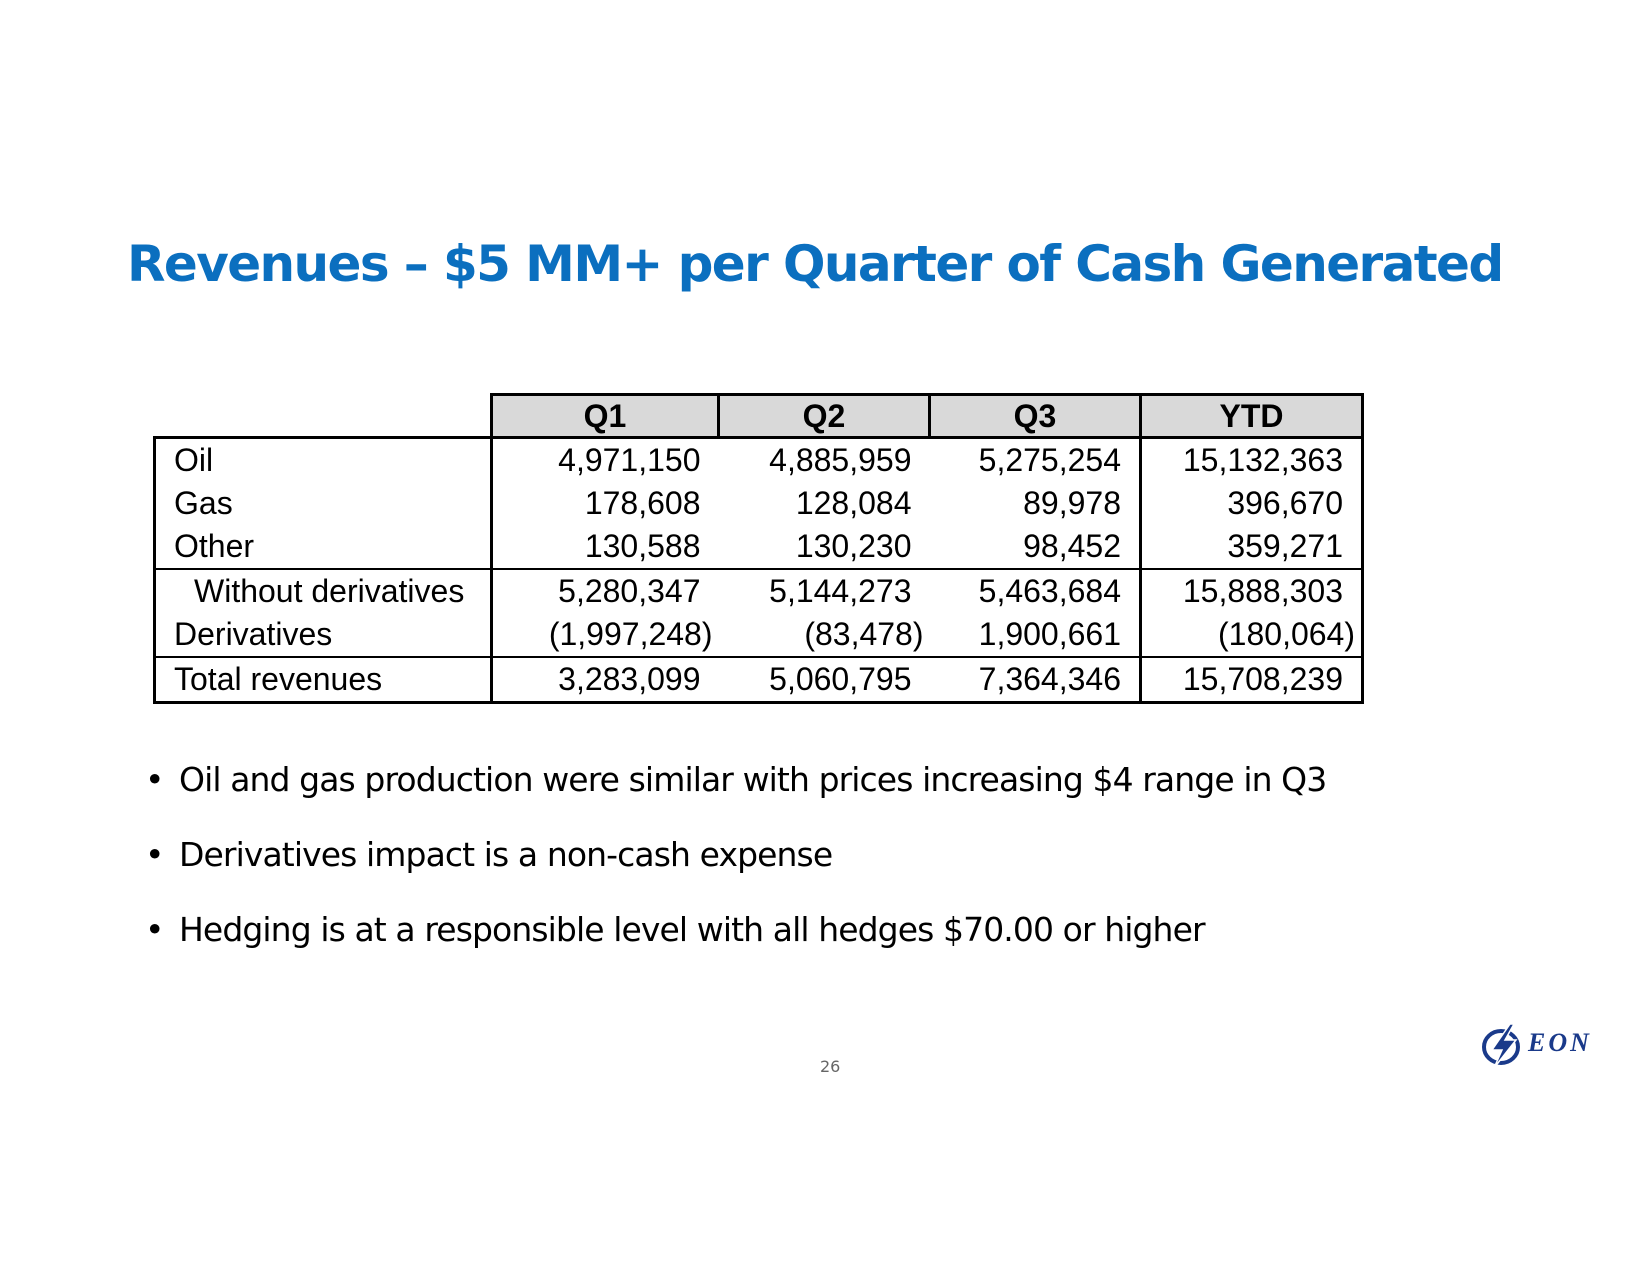 This screenshot has height=1275, width=1650. Describe the element at coordinates (1035, 680) in the screenshot. I see `cell-q3: 7,364,346` at that location.